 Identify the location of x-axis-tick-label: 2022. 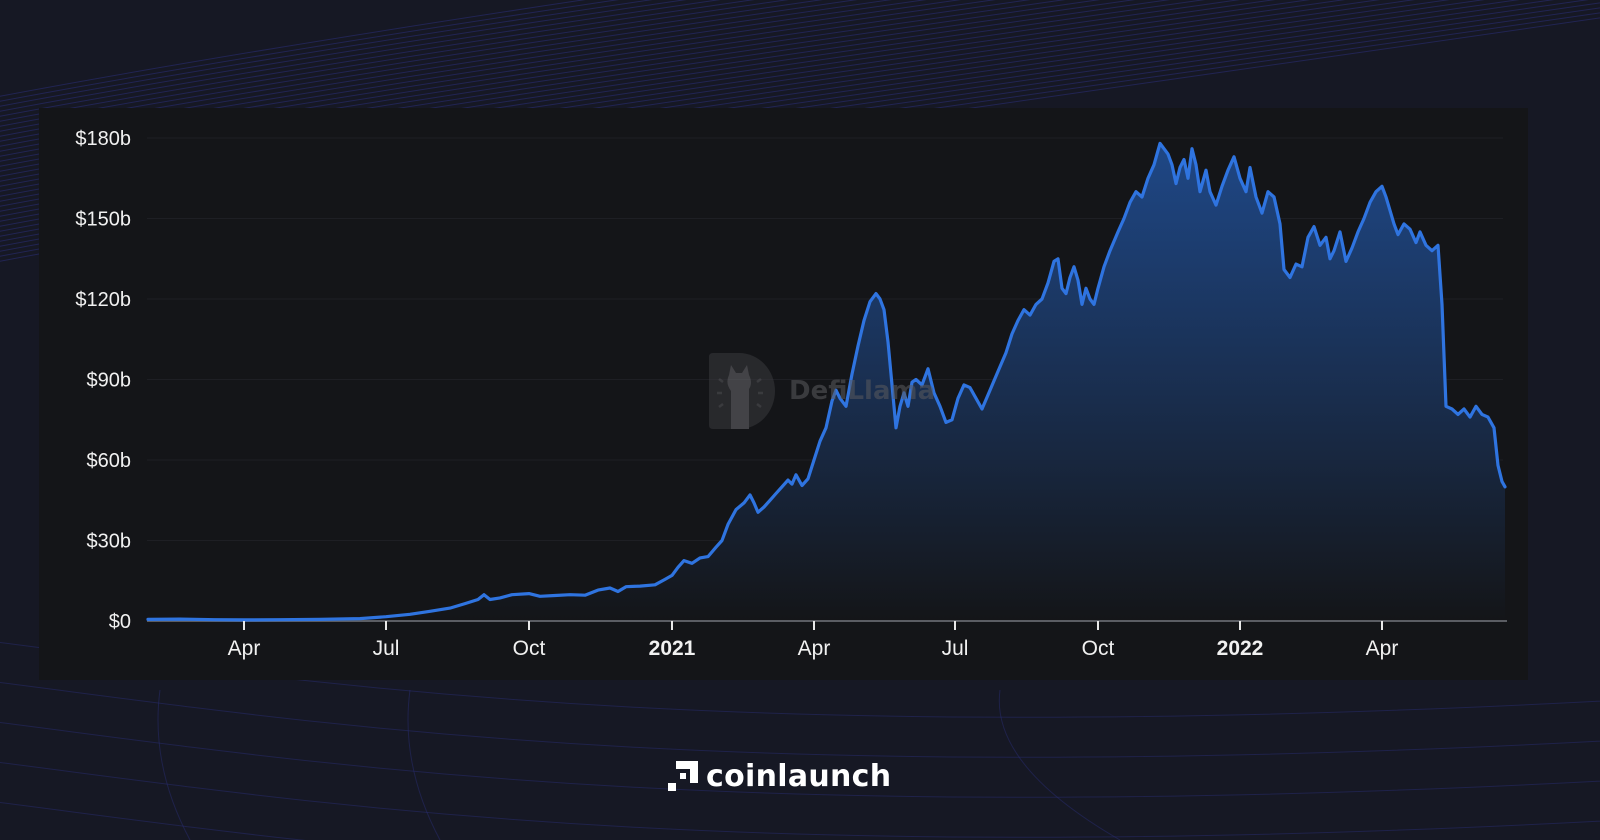
(1240, 648).